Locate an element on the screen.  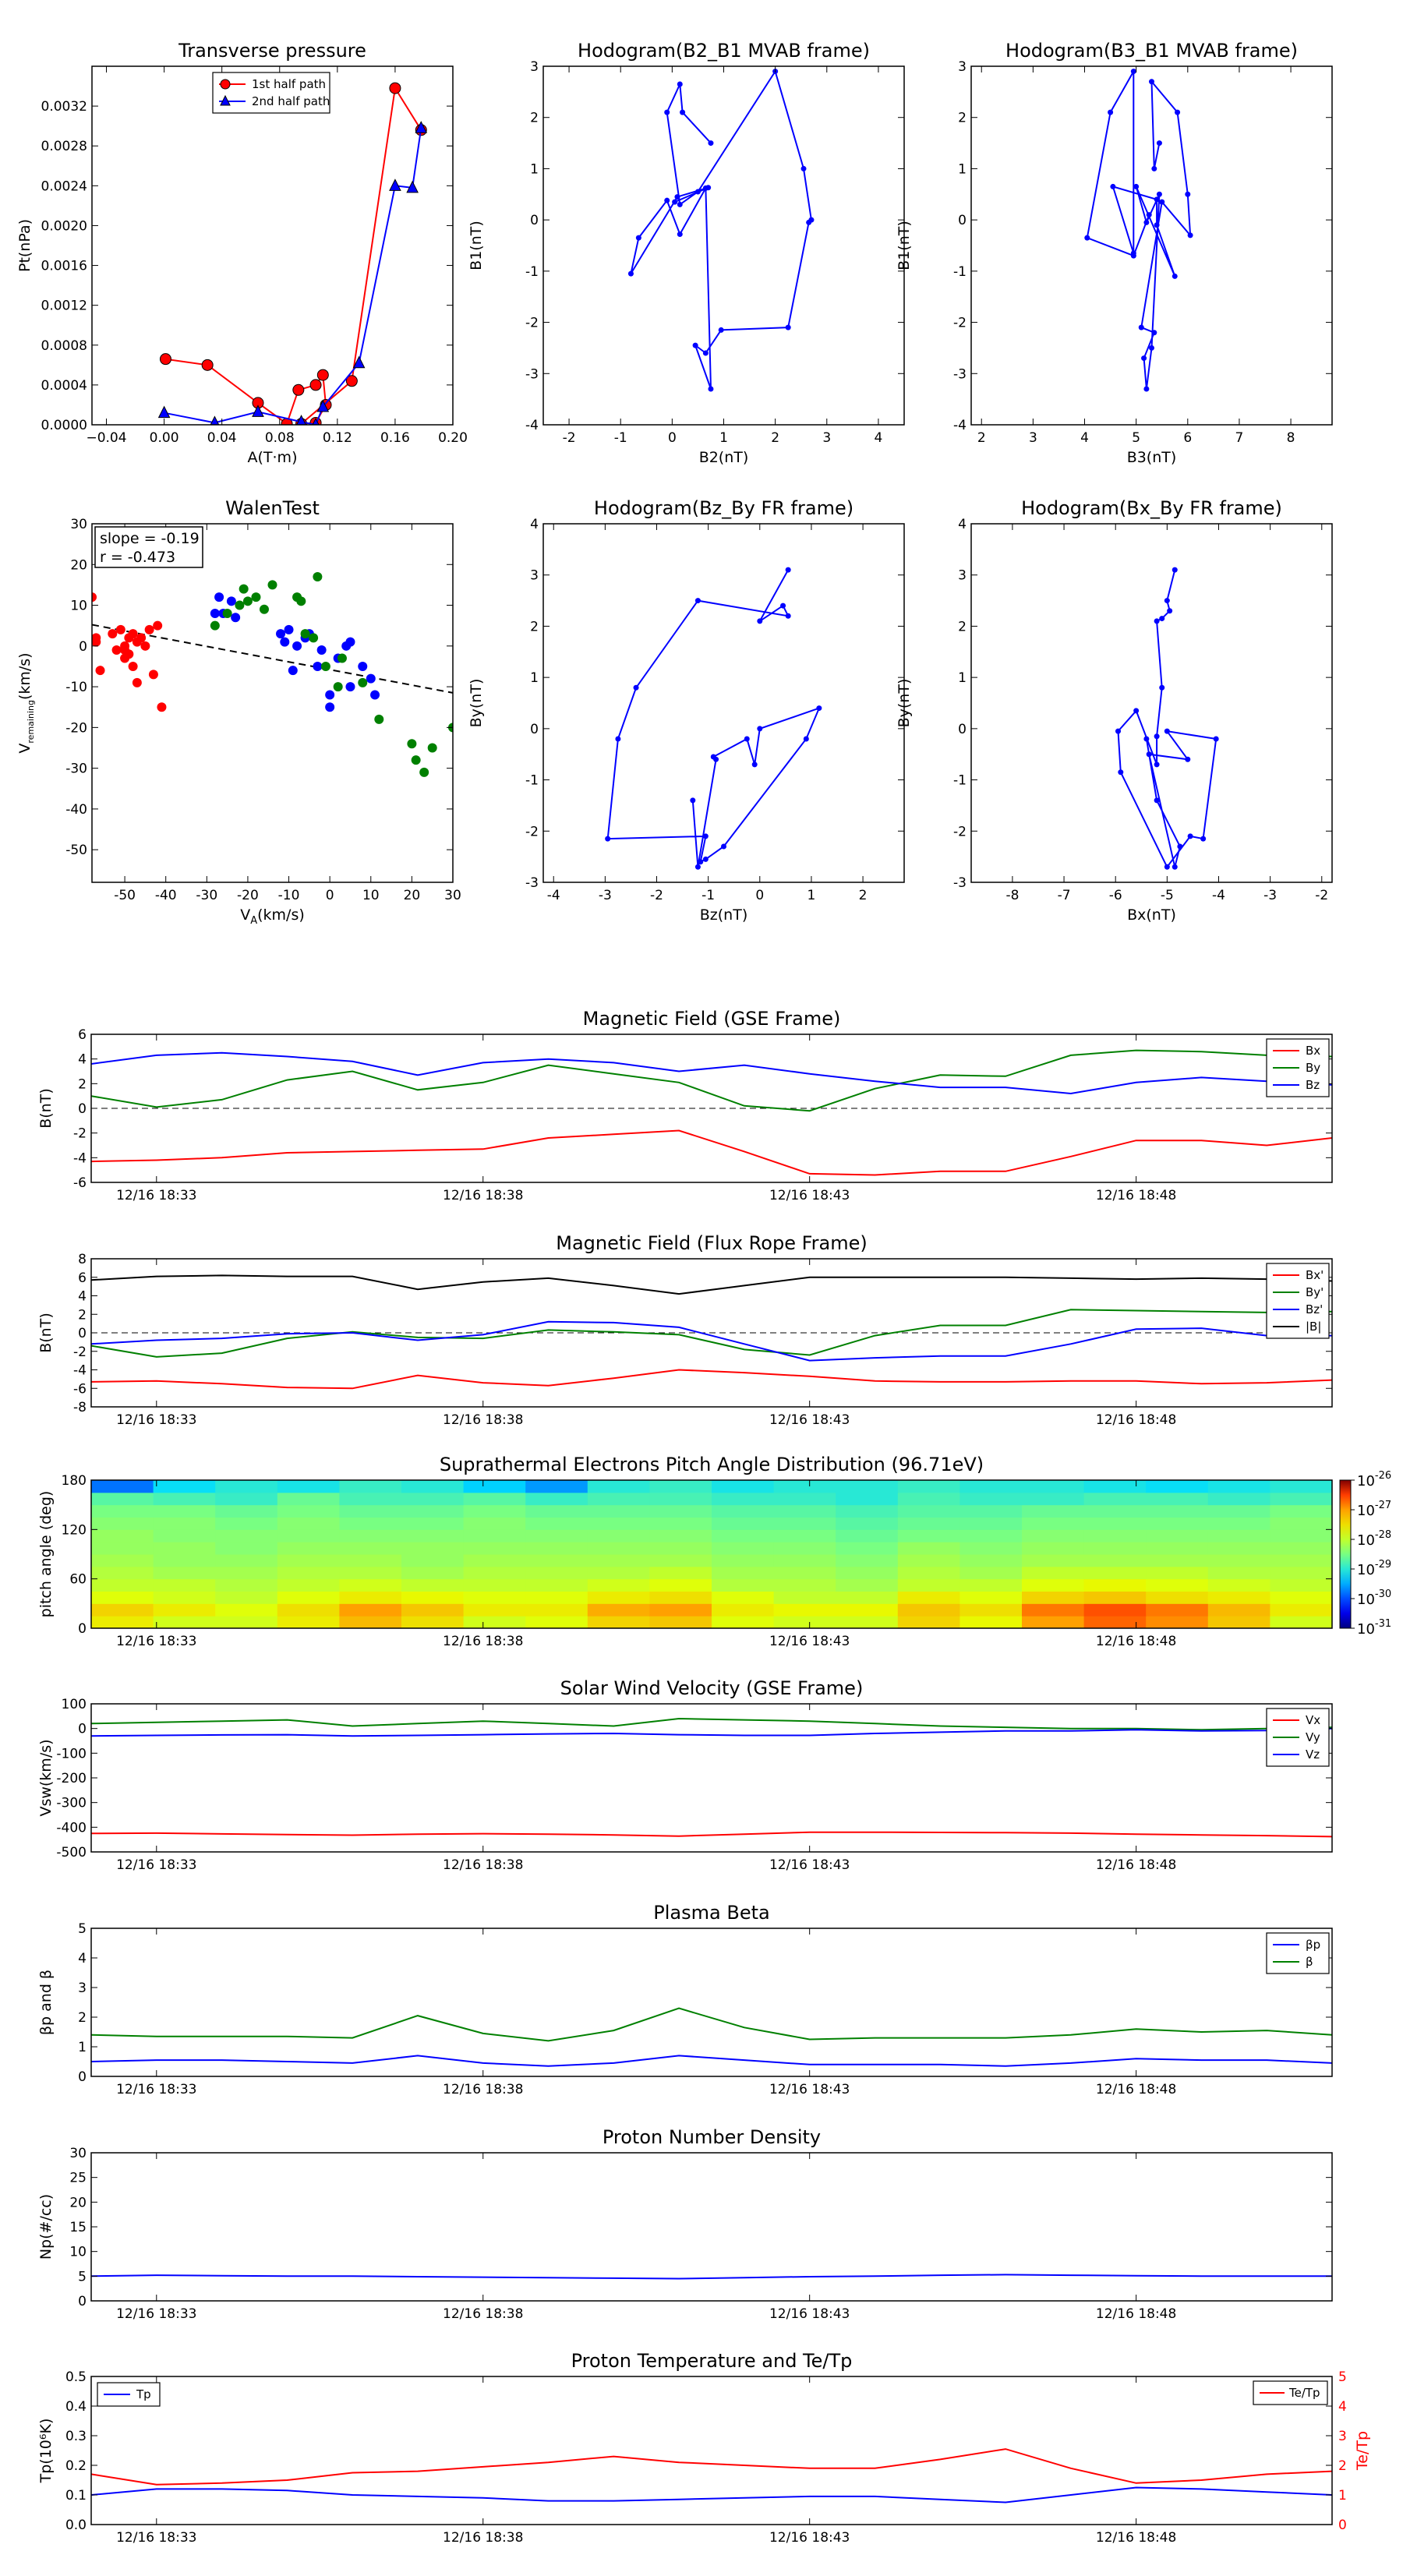
x-axis-label: B3(nT) is located at coordinates (1152, 457).